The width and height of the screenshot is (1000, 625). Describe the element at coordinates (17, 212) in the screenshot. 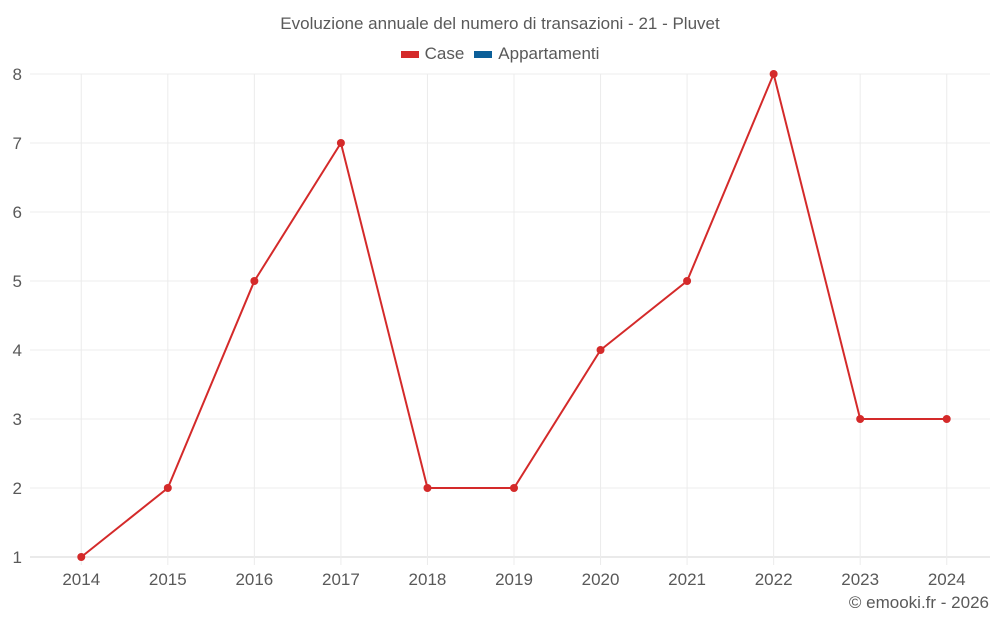

I see `y-tick-label: 6` at that location.